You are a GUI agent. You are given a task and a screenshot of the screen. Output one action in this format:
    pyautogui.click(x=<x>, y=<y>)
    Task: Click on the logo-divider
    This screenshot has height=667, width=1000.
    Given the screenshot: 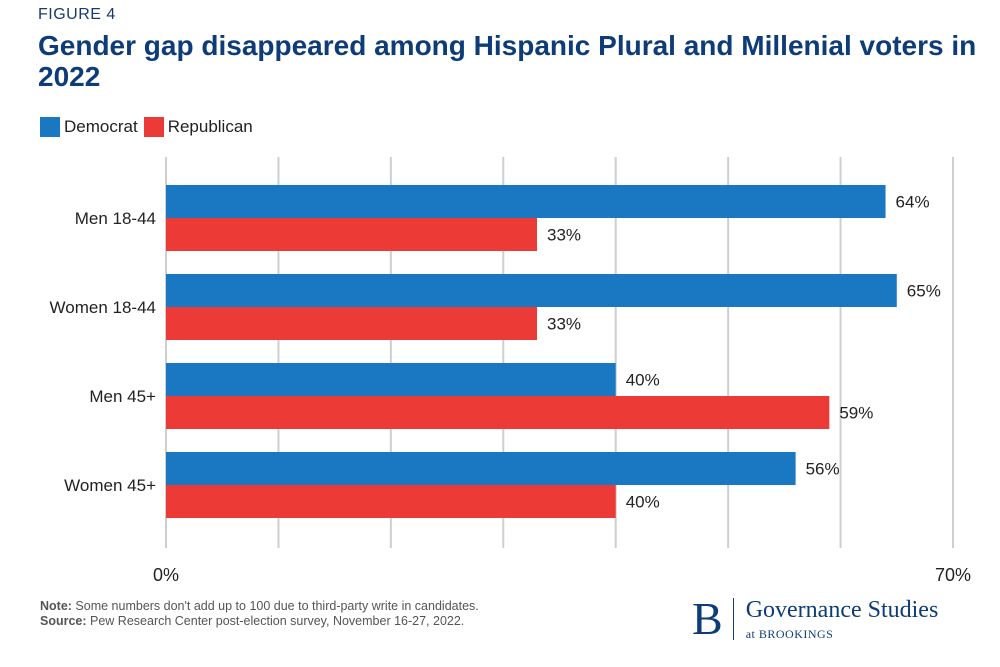 What is the action you would take?
    pyautogui.click(x=733, y=619)
    